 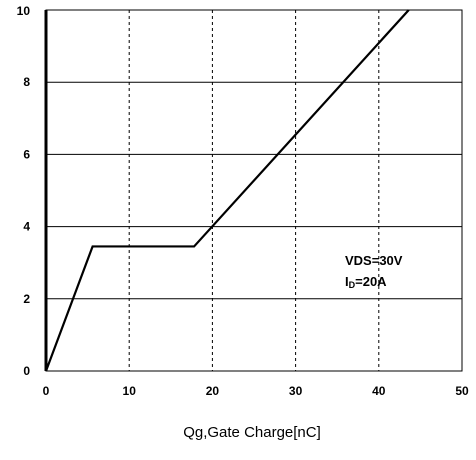 What do you see at coordinates (26, 371) in the screenshot?
I see `y-tick-label: 0` at bounding box center [26, 371].